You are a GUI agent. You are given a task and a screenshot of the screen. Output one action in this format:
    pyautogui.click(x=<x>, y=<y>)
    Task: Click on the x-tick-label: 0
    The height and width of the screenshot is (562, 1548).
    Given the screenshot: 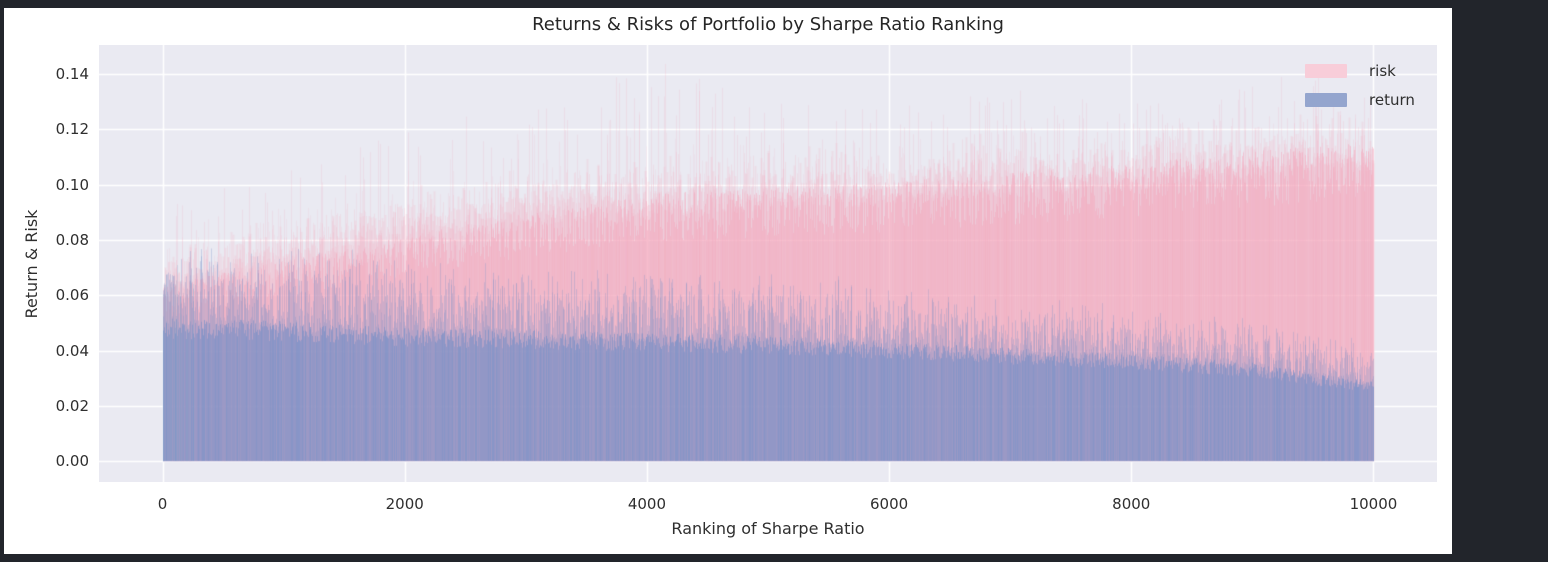 What is the action you would take?
    pyautogui.click(x=162, y=504)
    